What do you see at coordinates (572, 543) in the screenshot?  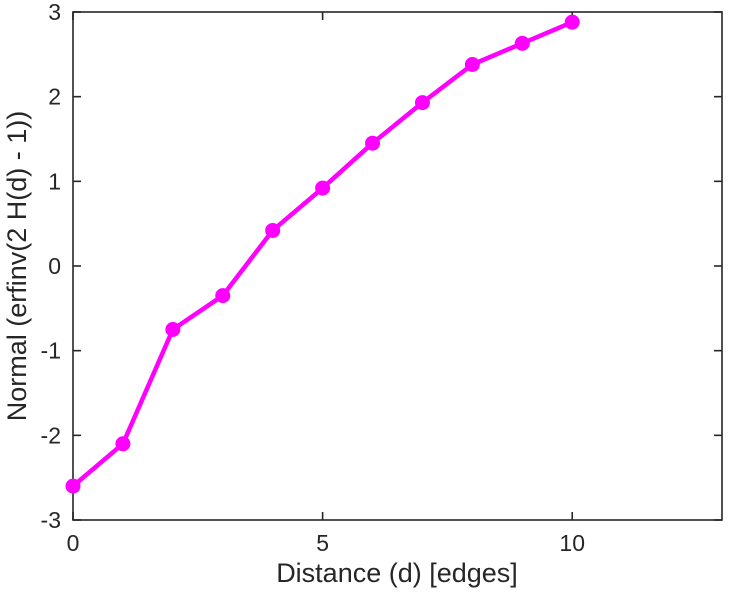 I see `x-tick-label: 10` at bounding box center [572, 543].